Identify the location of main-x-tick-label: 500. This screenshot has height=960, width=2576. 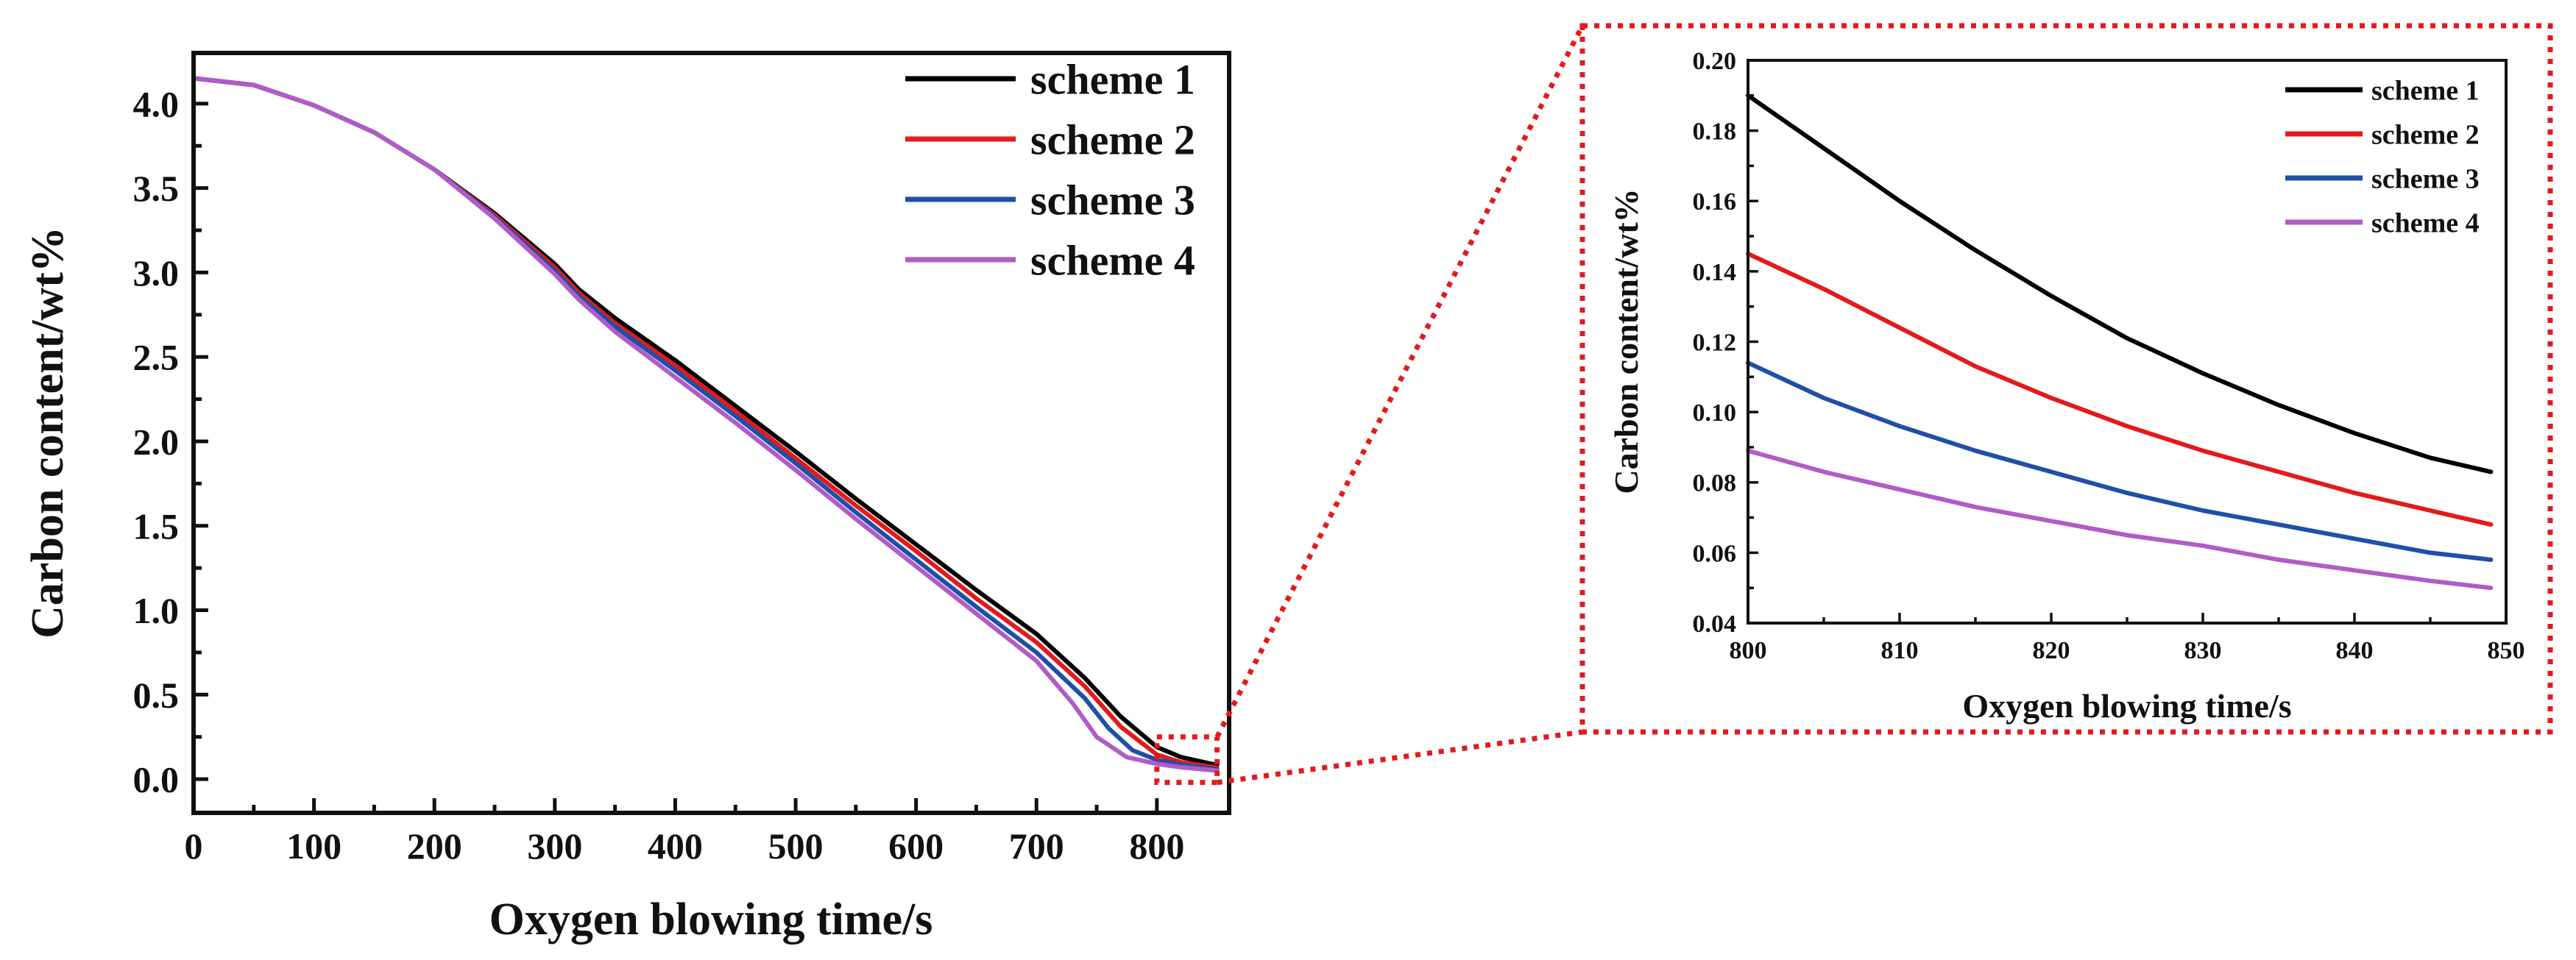
(796, 846).